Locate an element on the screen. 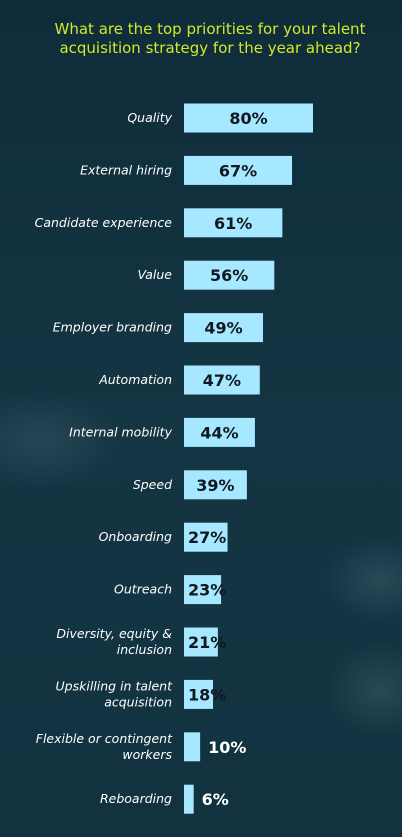  category-label-line: Outreach is located at coordinates (143, 589).